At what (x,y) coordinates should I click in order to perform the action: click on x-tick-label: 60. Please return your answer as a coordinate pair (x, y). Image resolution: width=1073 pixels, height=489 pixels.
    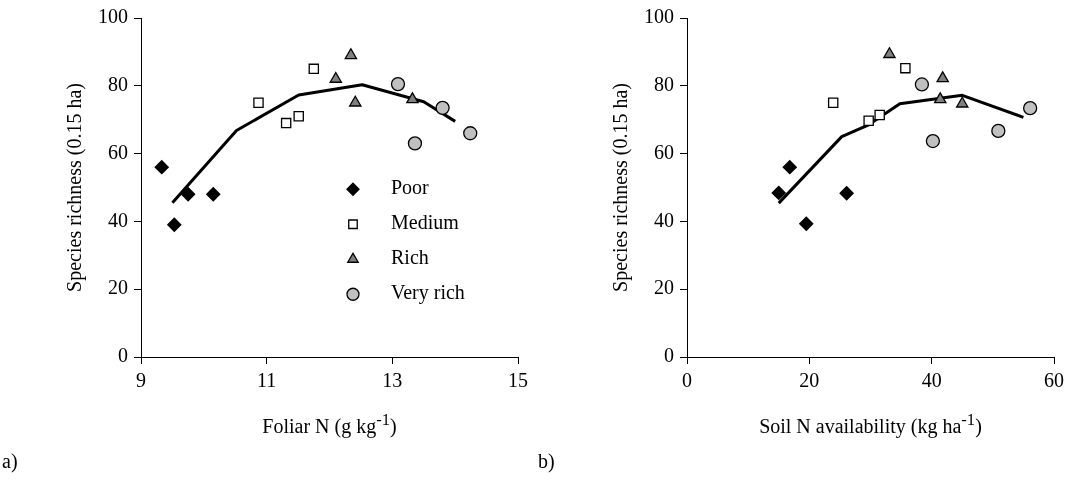
    Looking at the image, I should click on (1054, 380).